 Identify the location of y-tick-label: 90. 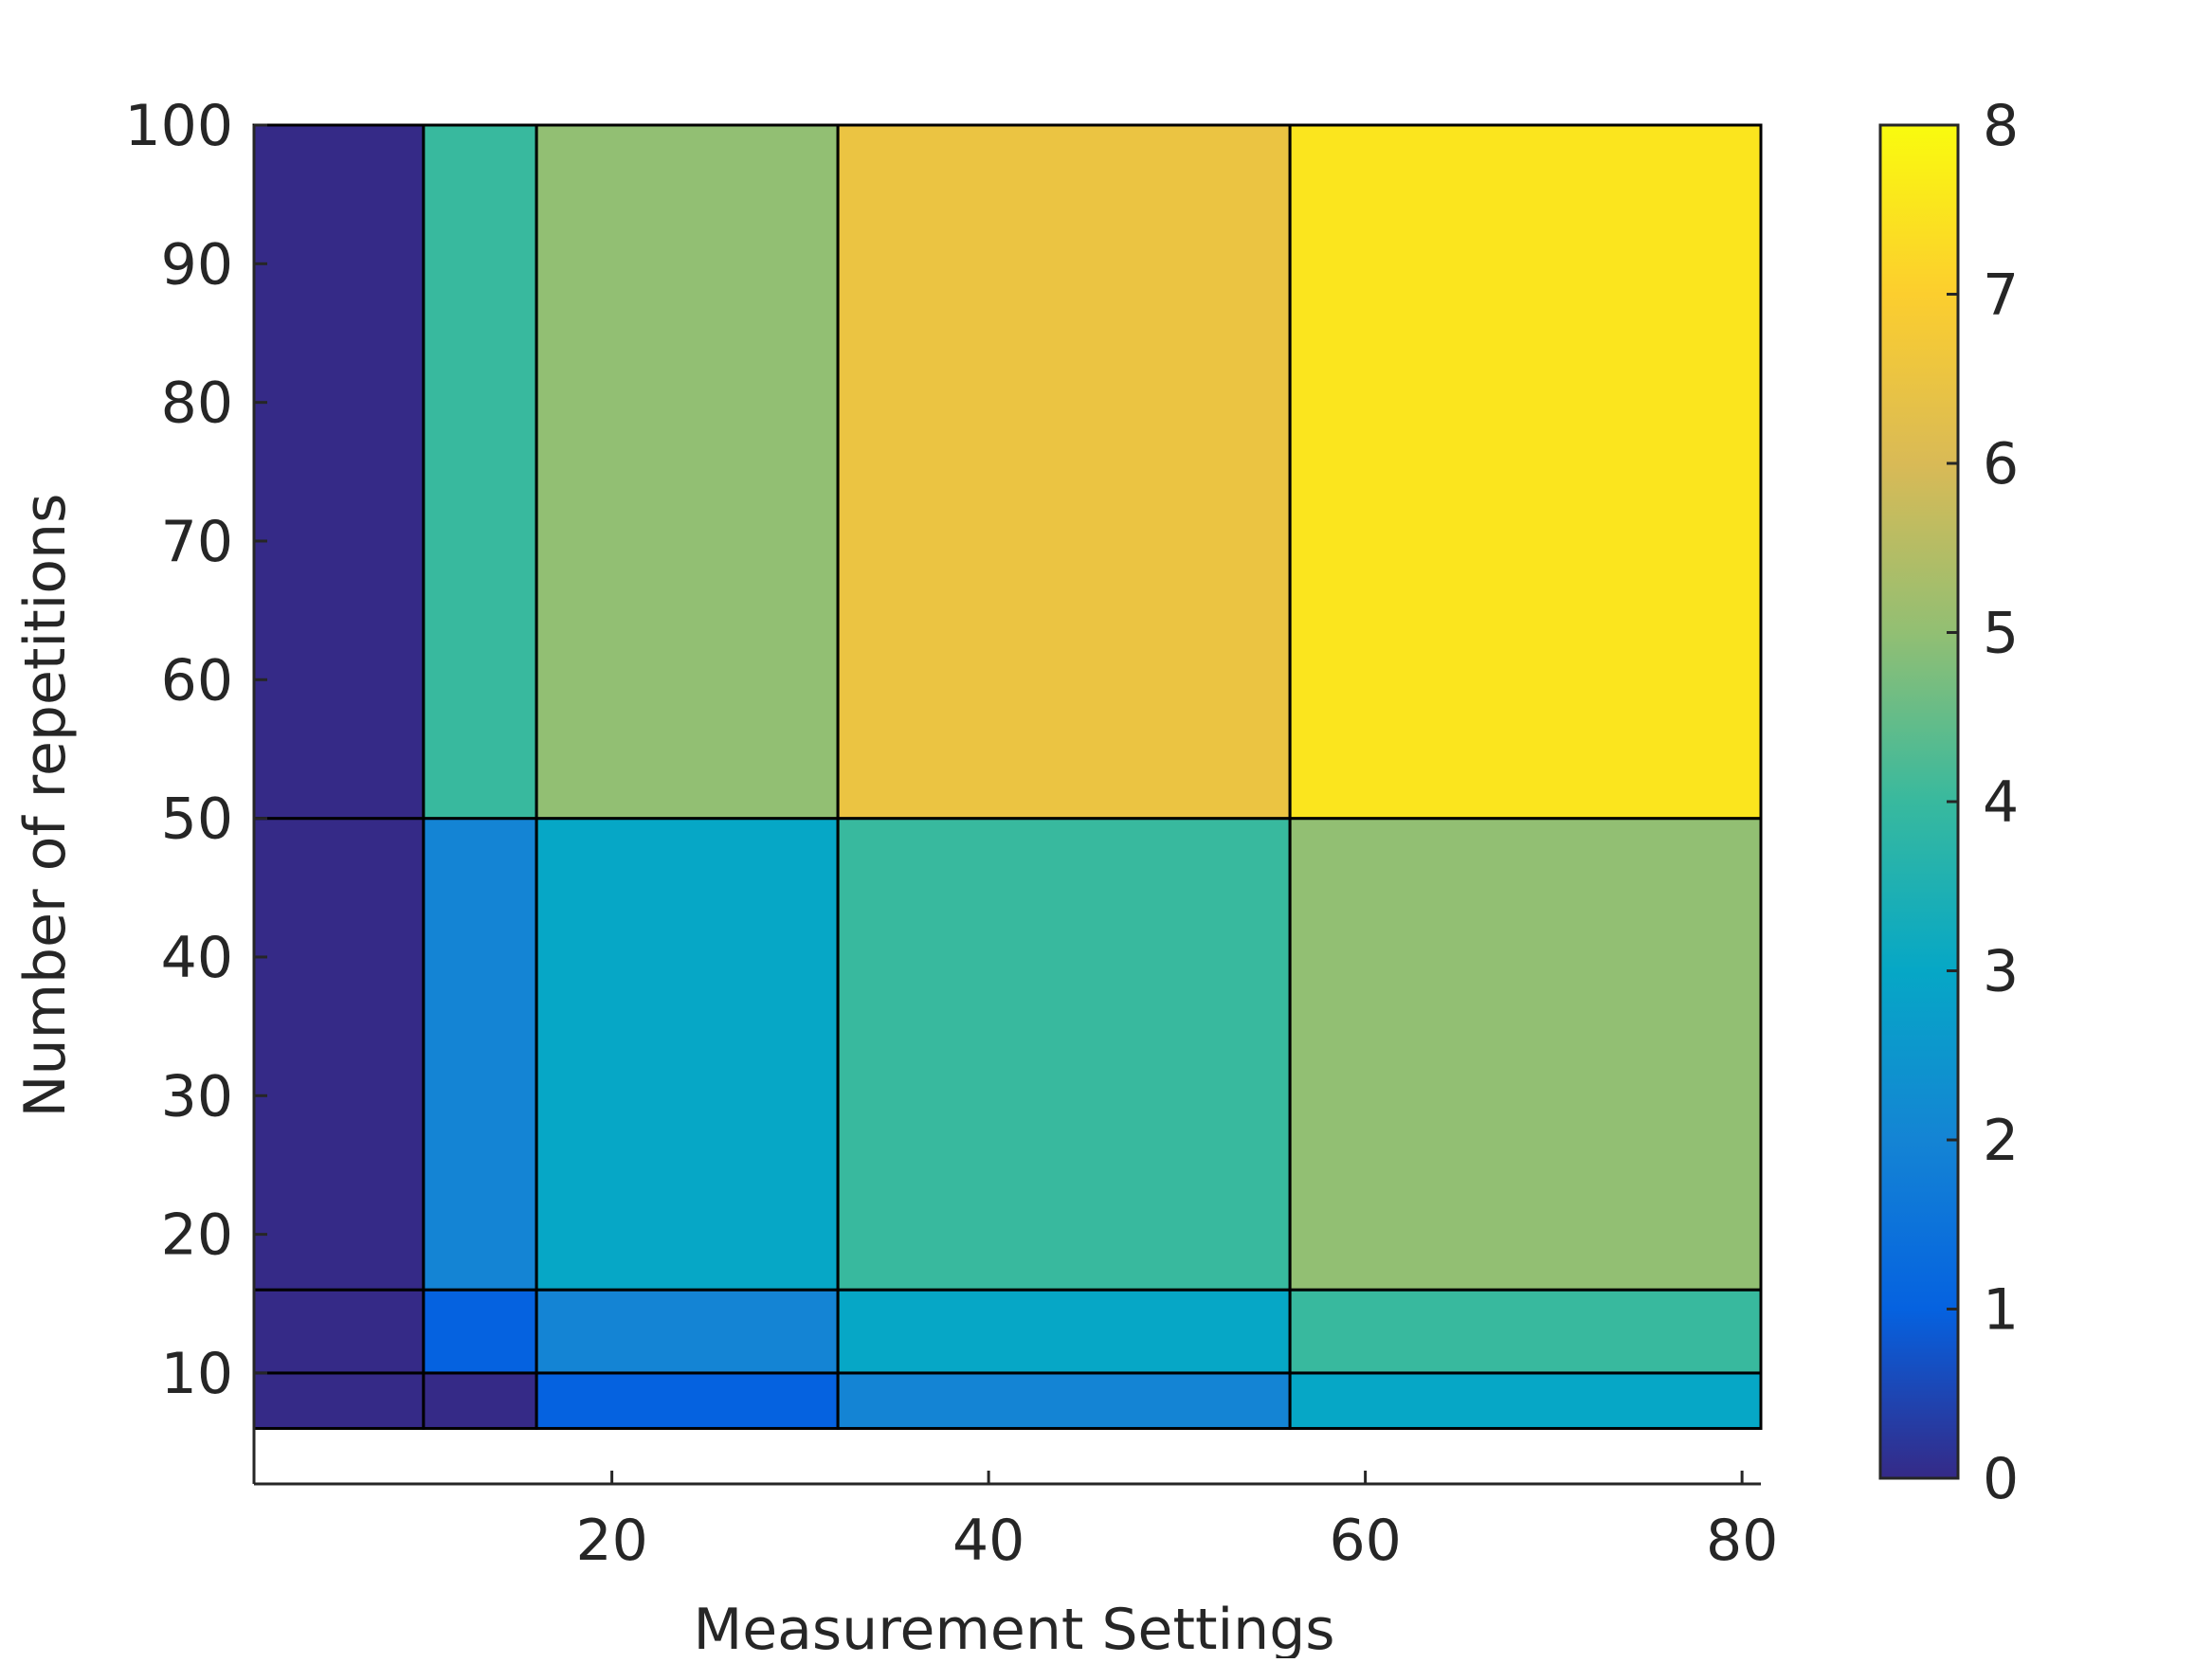
(197, 264).